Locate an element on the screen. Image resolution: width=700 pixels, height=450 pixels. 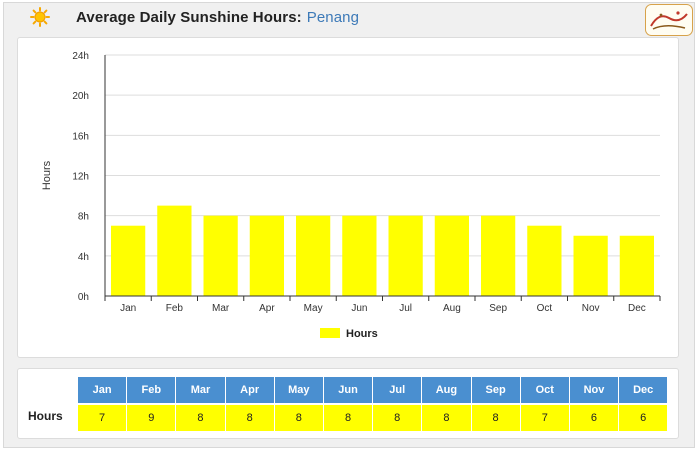
x-tick-label: Nov is located at coordinates (591, 308).